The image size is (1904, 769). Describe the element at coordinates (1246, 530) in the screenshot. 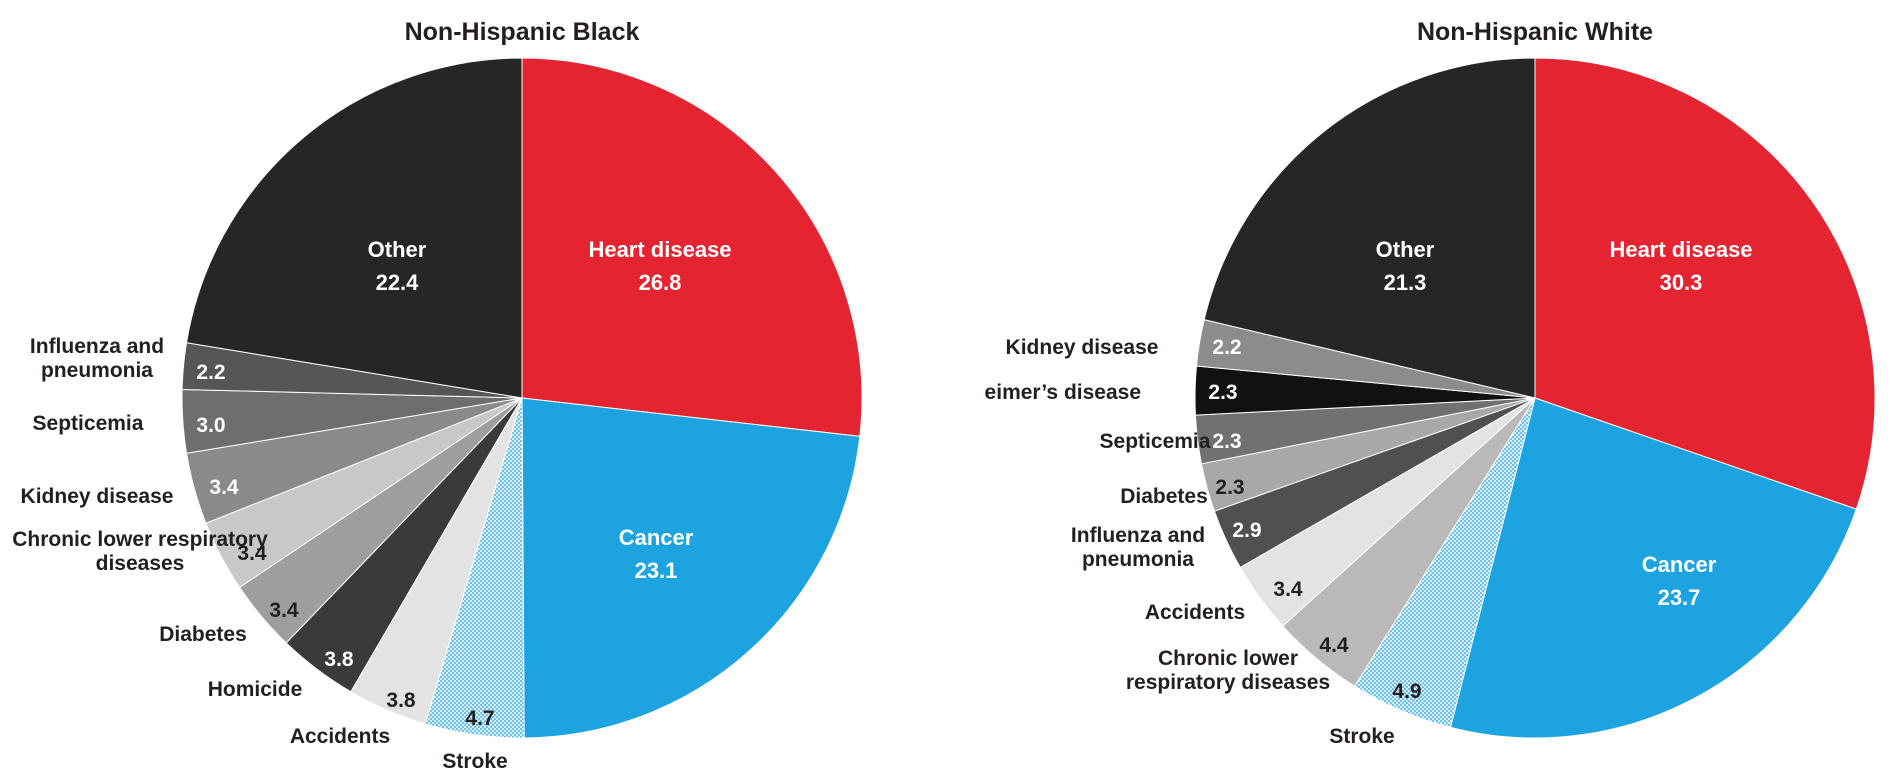

I see `slice-value-label: 2.9` at that location.